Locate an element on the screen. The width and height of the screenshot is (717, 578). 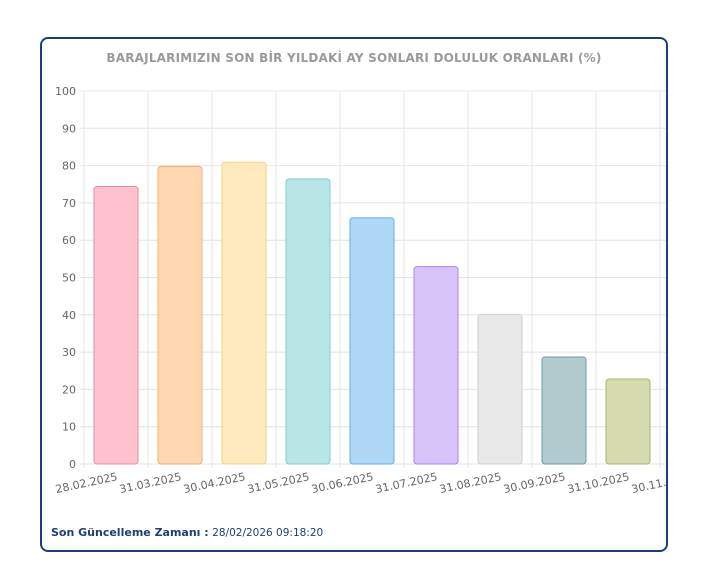
y-tick-label: 20 is located at coordinates (69, 389).